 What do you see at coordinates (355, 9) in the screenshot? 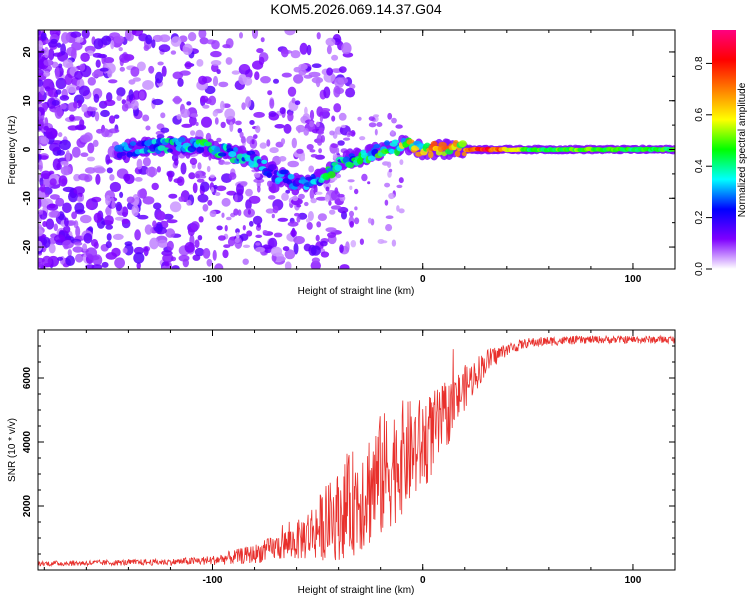
I see `figure-title: KOM5.2026.069.14.37.G04` at bounding box center [355, 9].